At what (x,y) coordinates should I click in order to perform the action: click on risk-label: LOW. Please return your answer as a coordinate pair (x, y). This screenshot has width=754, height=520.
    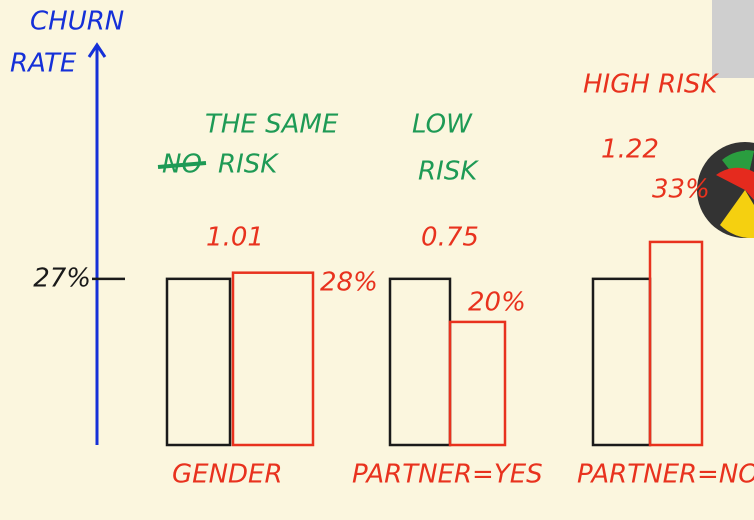
    Looking at the image, I should click on (442, 125).